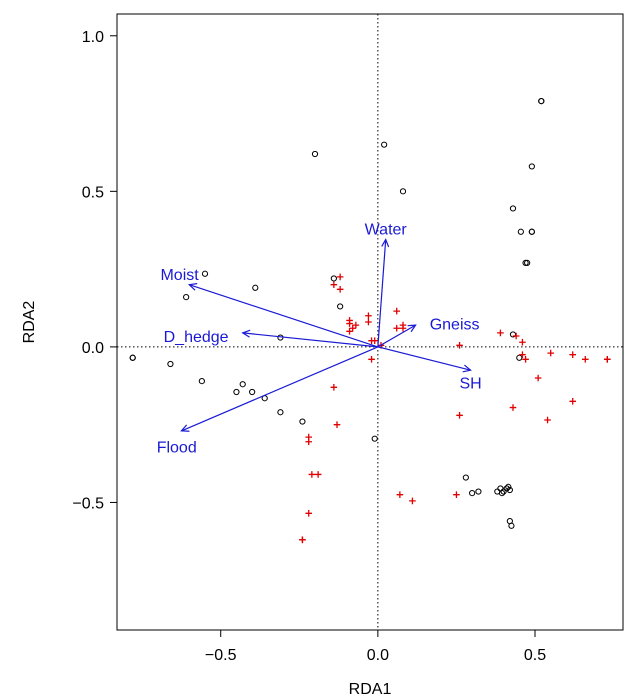 This screenshot has width=625, height=699. What do you see at coordinates (93, 192) in the screenshot?
I see `y-tick-label: 0.5` at bounding box center [93, 192].